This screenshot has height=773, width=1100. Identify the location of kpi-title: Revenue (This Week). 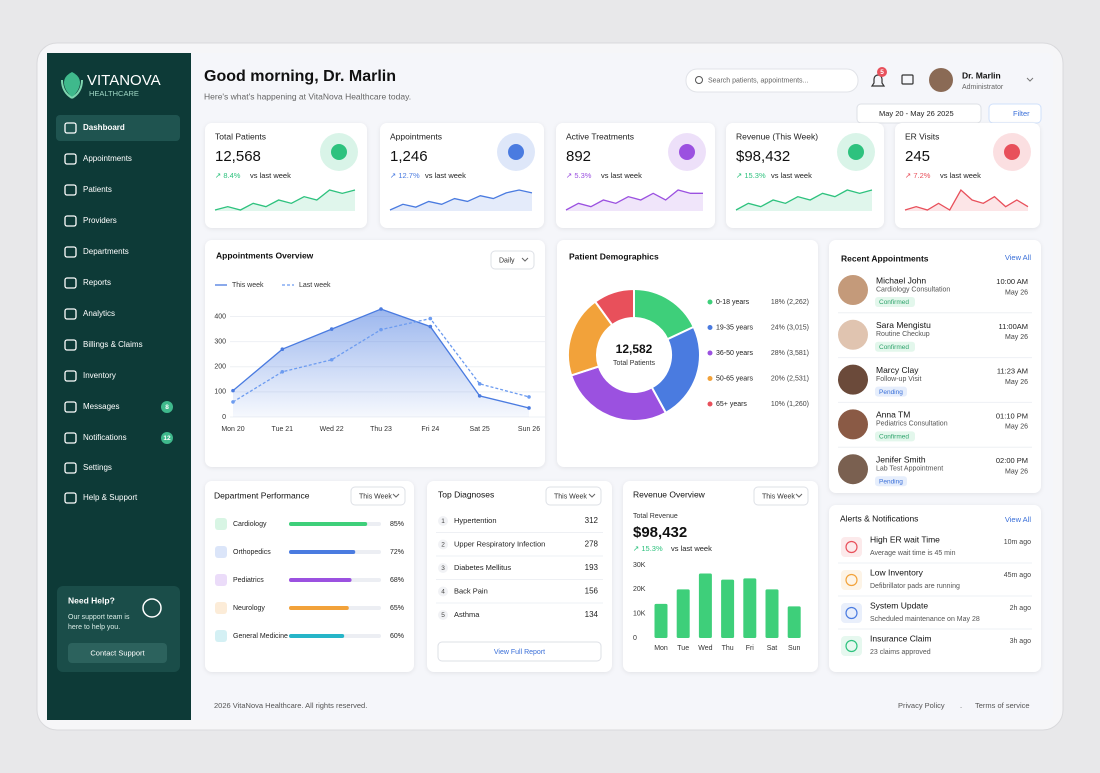
(777, 136).